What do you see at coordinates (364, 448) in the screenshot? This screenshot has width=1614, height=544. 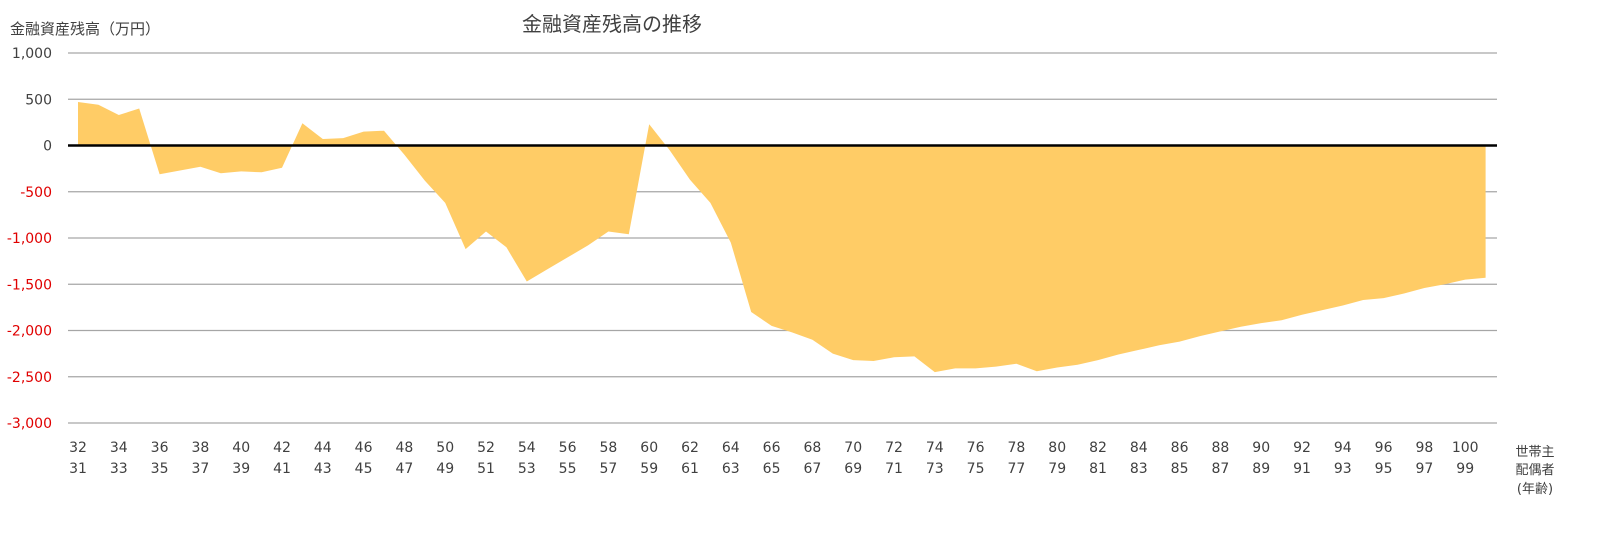 I see `x-tick-label-head: 46` at bounding box center [364, 448].